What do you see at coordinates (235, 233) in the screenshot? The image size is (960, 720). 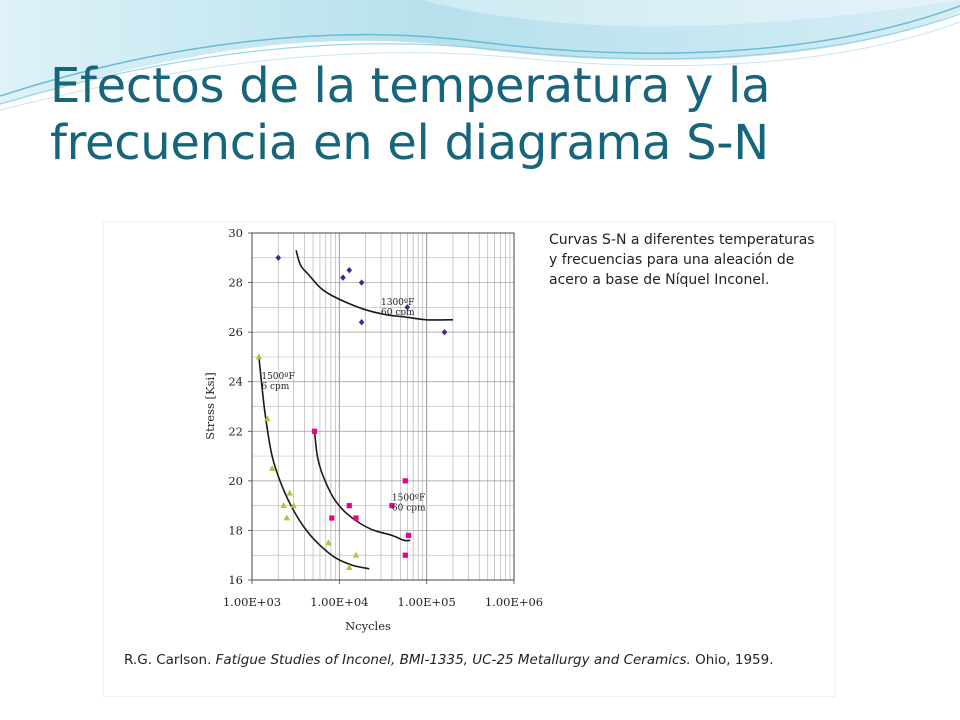 I see `y-tick-label: 30` at bounding box center [235, 233].